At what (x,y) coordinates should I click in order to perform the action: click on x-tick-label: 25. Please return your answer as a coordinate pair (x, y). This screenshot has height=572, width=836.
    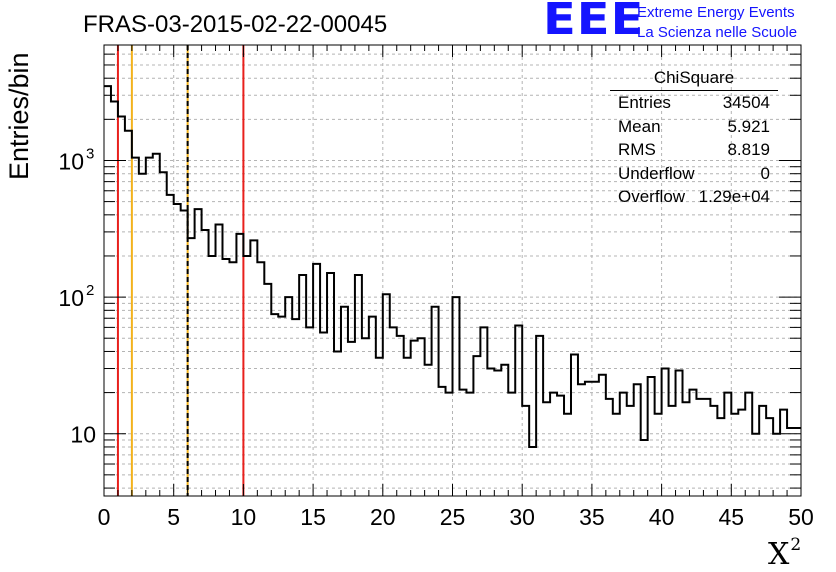
    Looking at the image, I should click on (453, 517).